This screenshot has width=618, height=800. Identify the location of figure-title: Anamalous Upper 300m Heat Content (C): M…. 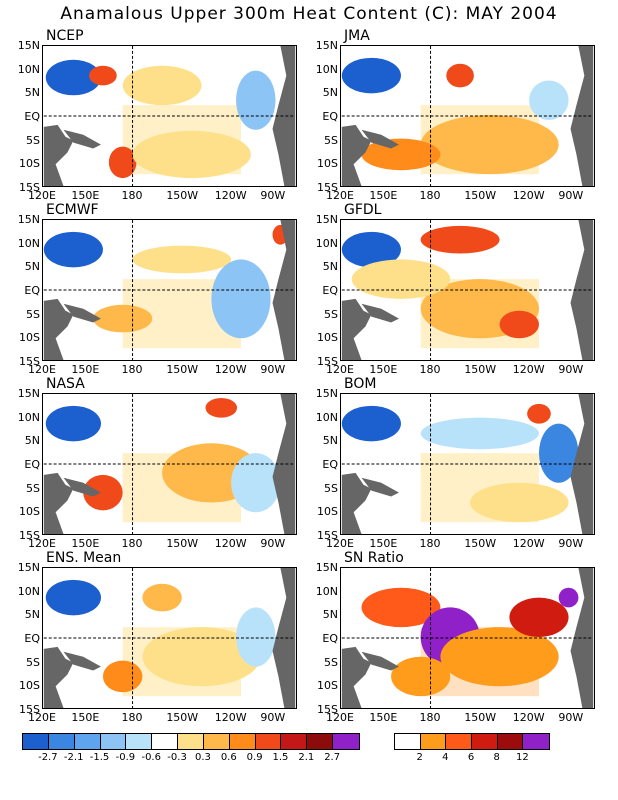
(309, 14).